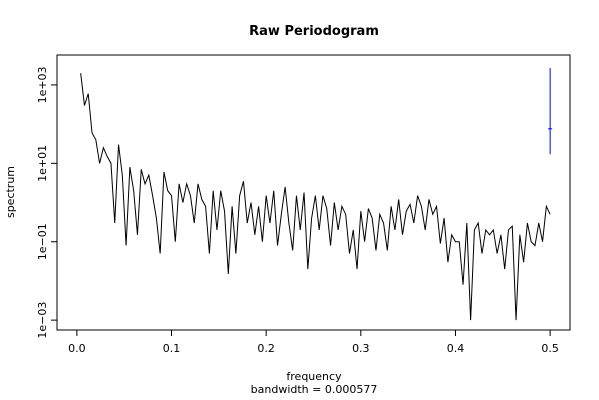  I want to click on x-axis-sublabel: bandwidth = 0.000577, so click(314, 389).